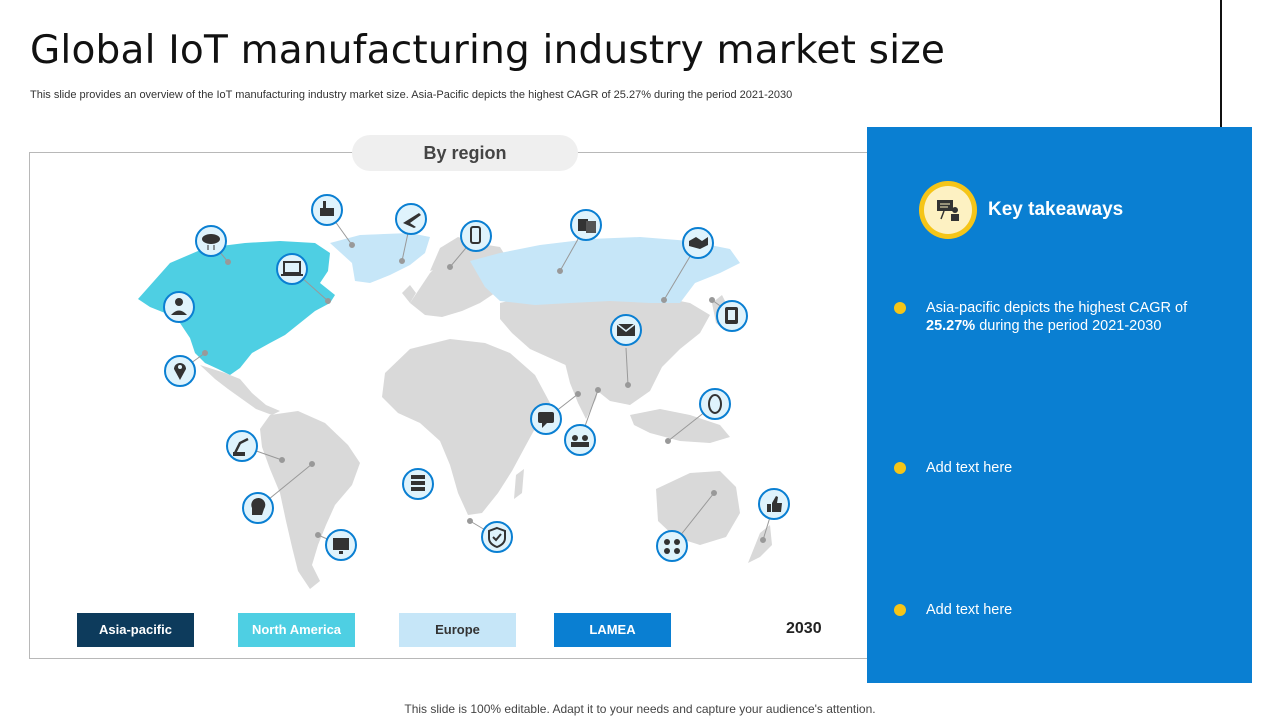 The image size is (1280, 720). I want to click on new-zealand-shape, so click(760, 544).